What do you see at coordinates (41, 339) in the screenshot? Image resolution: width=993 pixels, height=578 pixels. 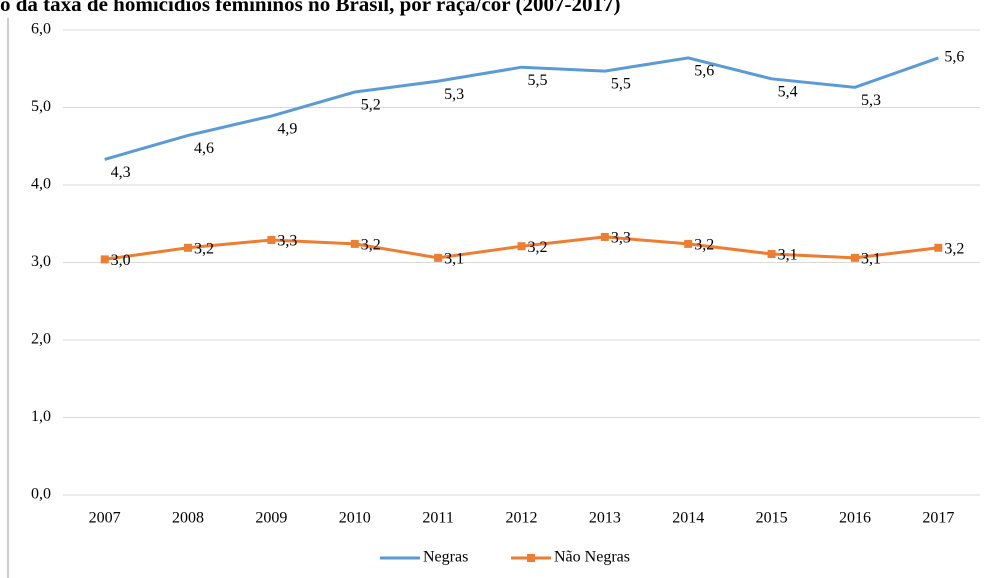 I see `y-tick-label: 2,0` at bounding box center [41, 339].